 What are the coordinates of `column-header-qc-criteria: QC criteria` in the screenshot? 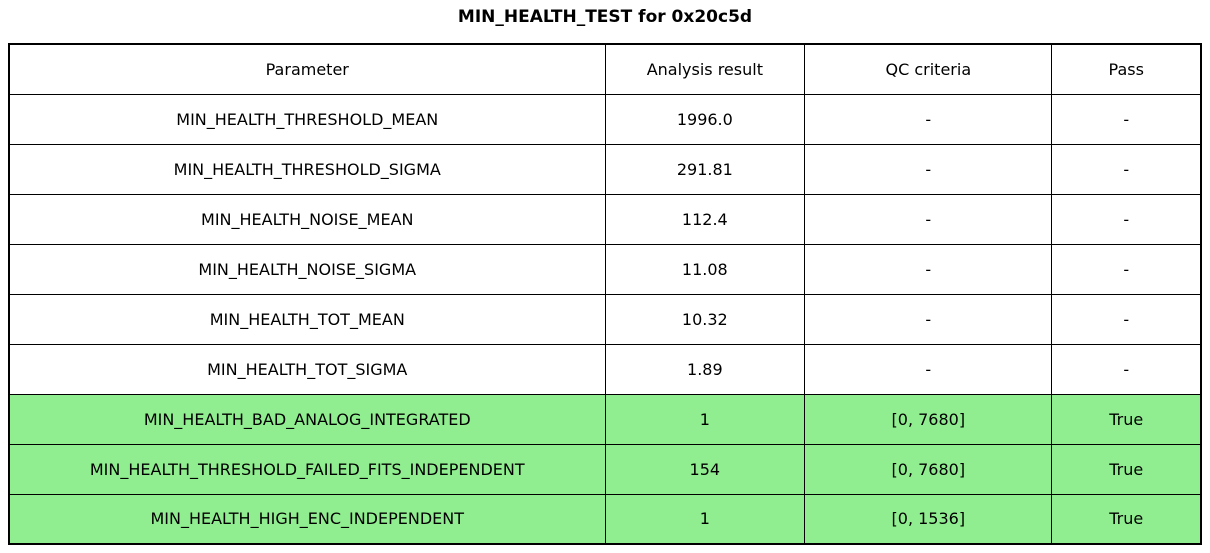 It's located at (928, 69).